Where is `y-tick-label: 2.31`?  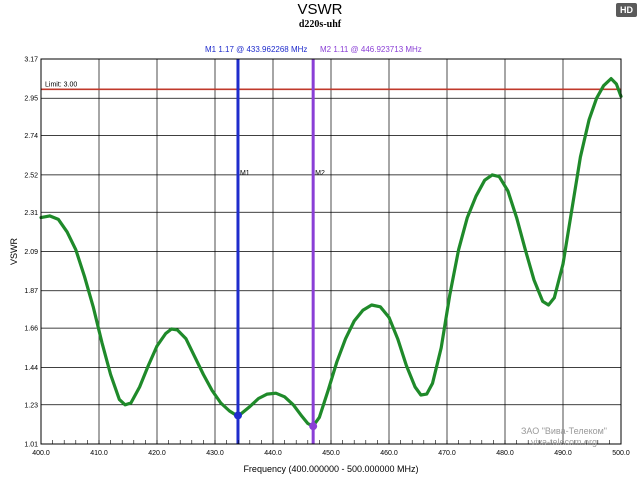
y-tick-label: 2.31 is located at coordinates (31, 213).